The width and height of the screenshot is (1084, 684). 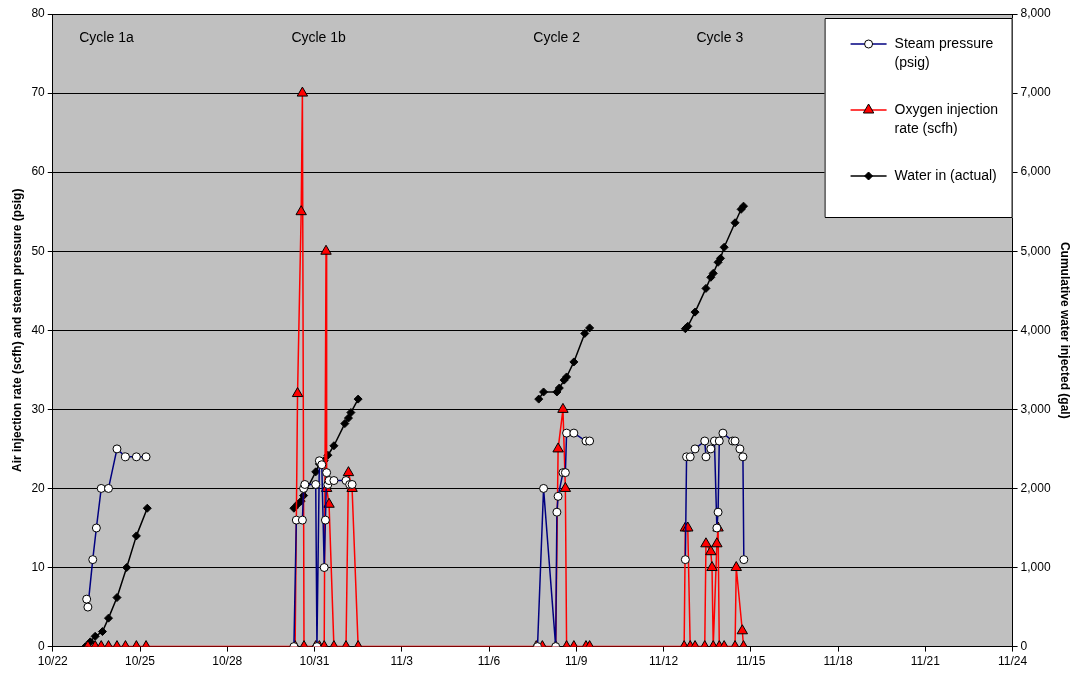 I want to click on y-tick-label: 10, so click(x=38, y=566).